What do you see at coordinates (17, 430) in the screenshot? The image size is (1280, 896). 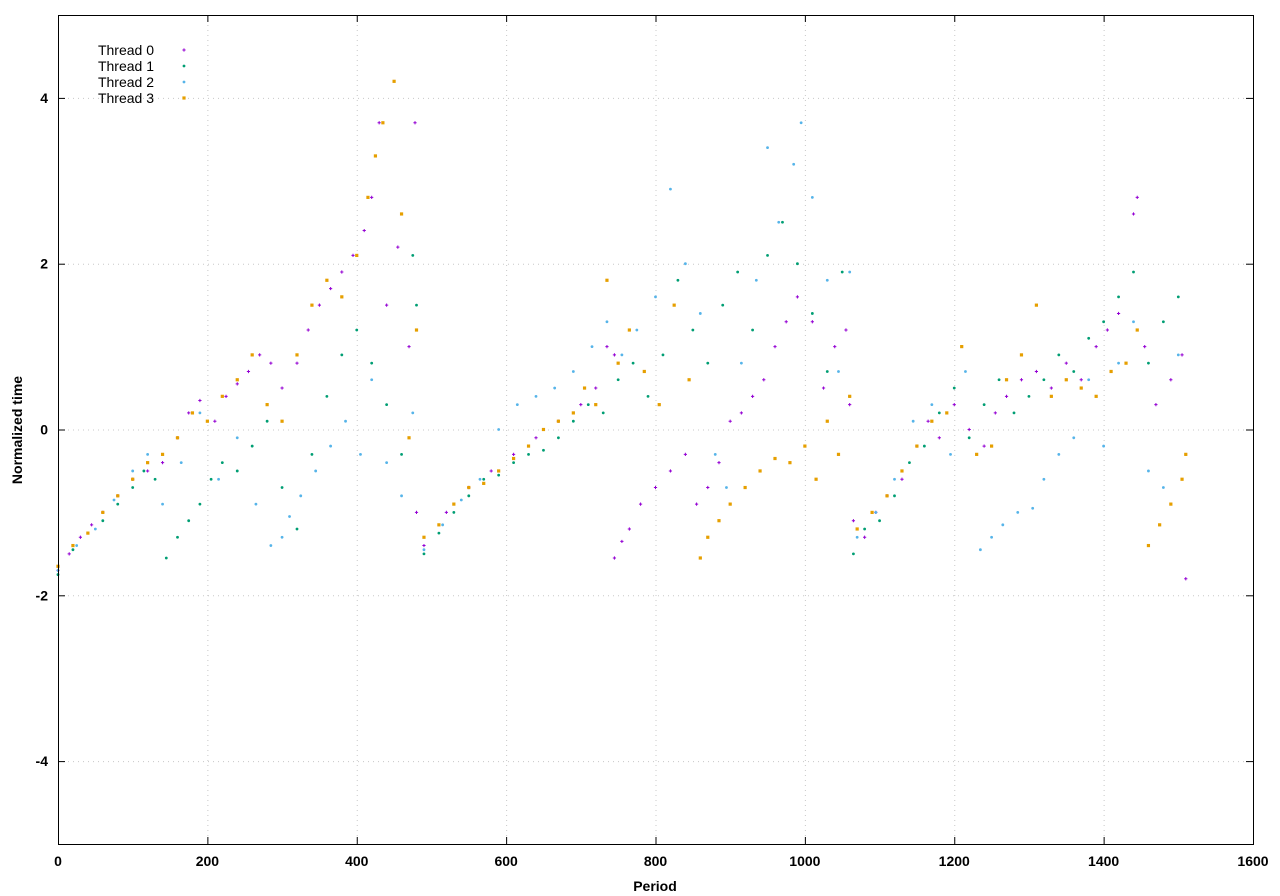 I see `y-axis-title: Normalized time` at bounding box center [17, 430].